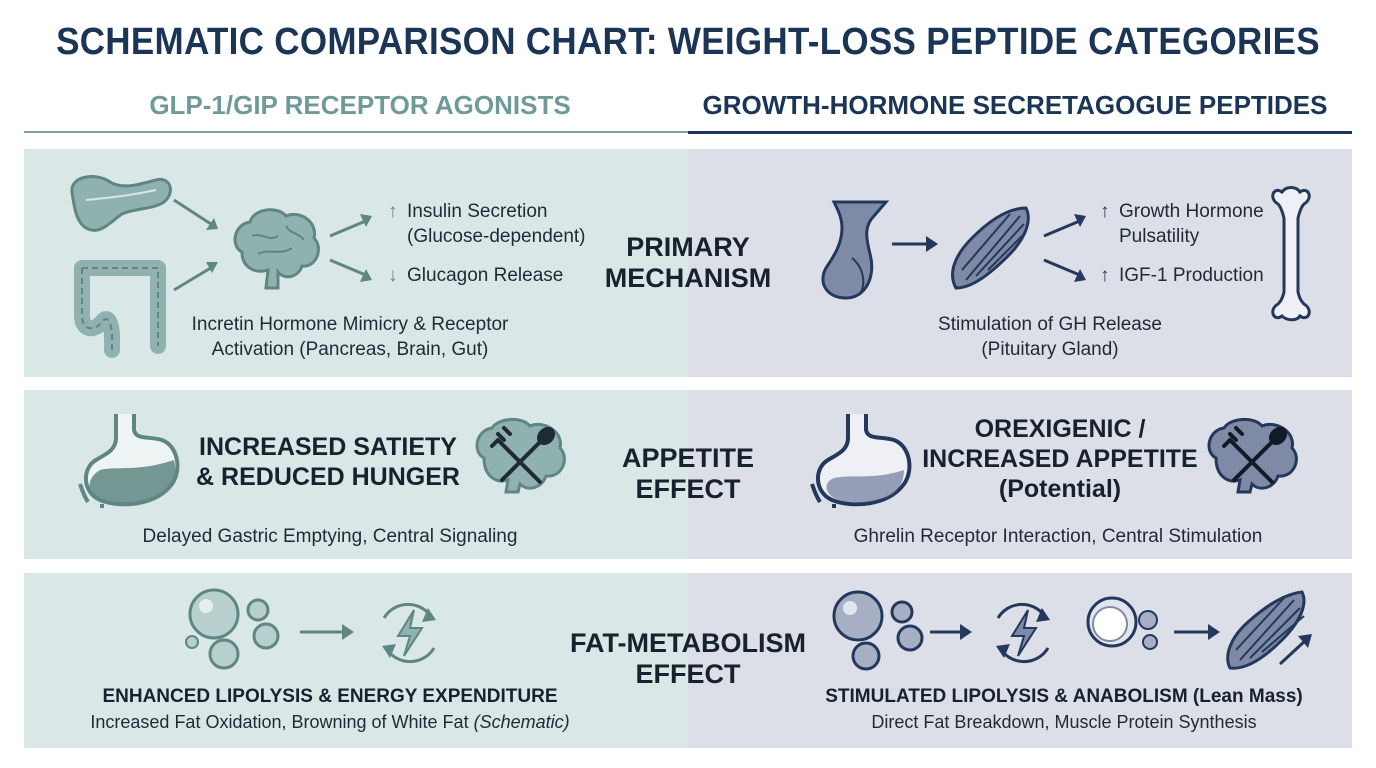 This screenshot has height=768, width=1376. I want to click on fat-heading-left: ENHANCED LIPOLYSIS & ENERGY EXPENDITURE, so click(330, 696).